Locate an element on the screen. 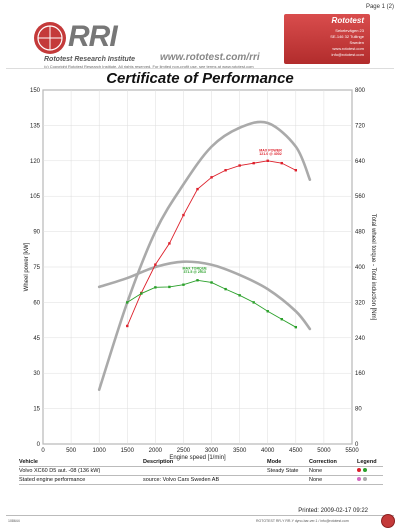 Image resolution: width=400 pixels, height=531 pixels. legend-stated-torque-dot is located at coordinates (365, 479).